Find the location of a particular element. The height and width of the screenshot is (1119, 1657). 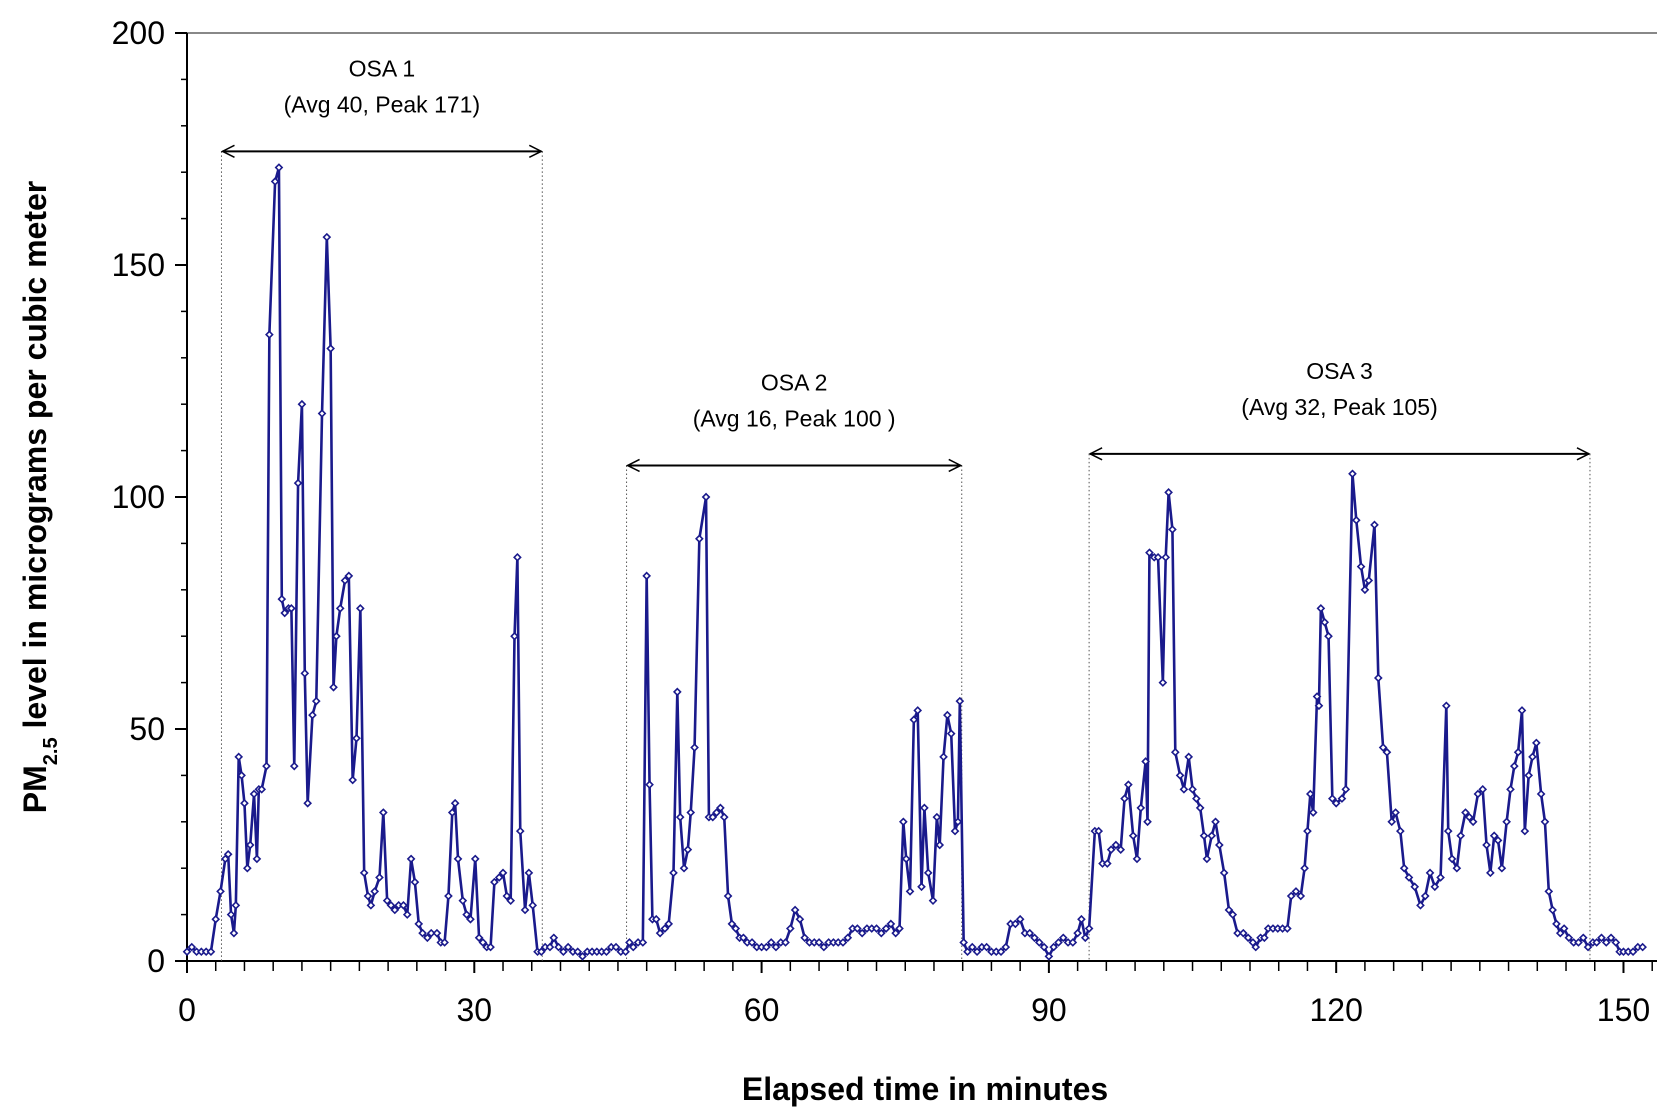

annotation-text: OSA 3 is located at coordinates (1339, 371).